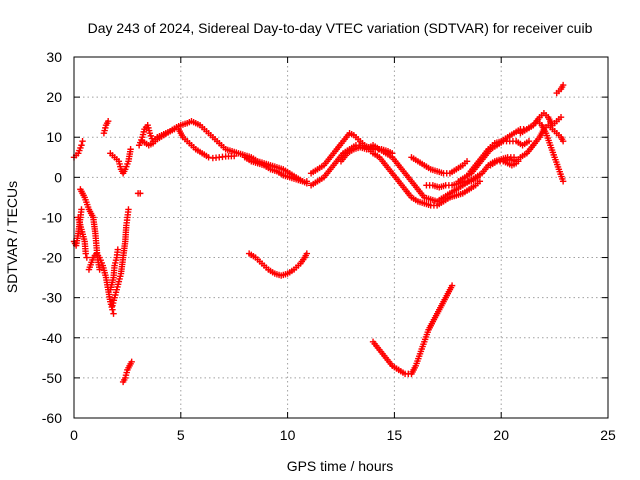 This screenshot has height=480, width=640. I want to click on y-tick-labels: 30 20 10 0 -10 -20 -30 -40 -50 -60, so click(52, 237).